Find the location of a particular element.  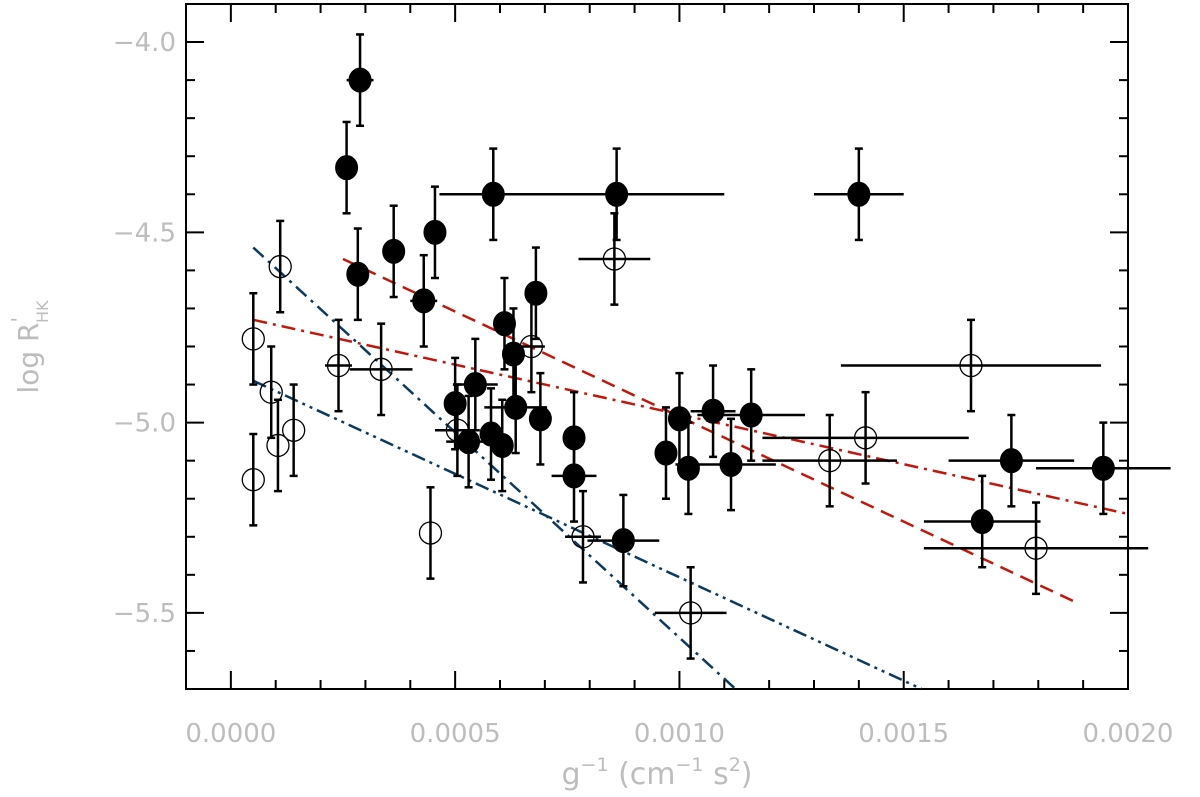

y-tick-label: −4.5 is located at coordinates (144, 233).